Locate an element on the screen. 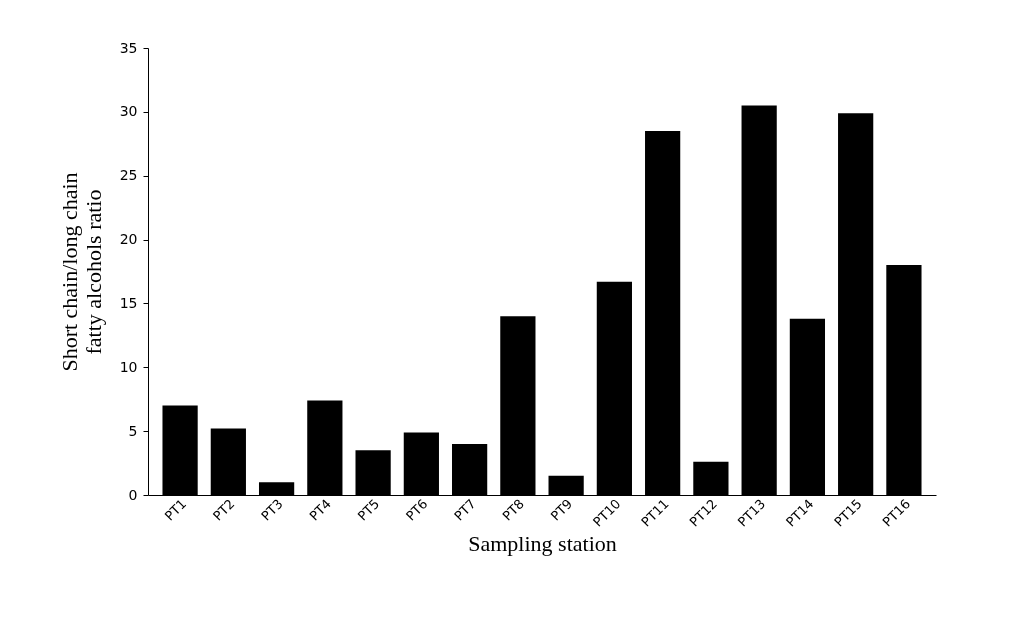 The image size is (1026, 626). y-tick-label: 5 is located at coordinates (133, 430).